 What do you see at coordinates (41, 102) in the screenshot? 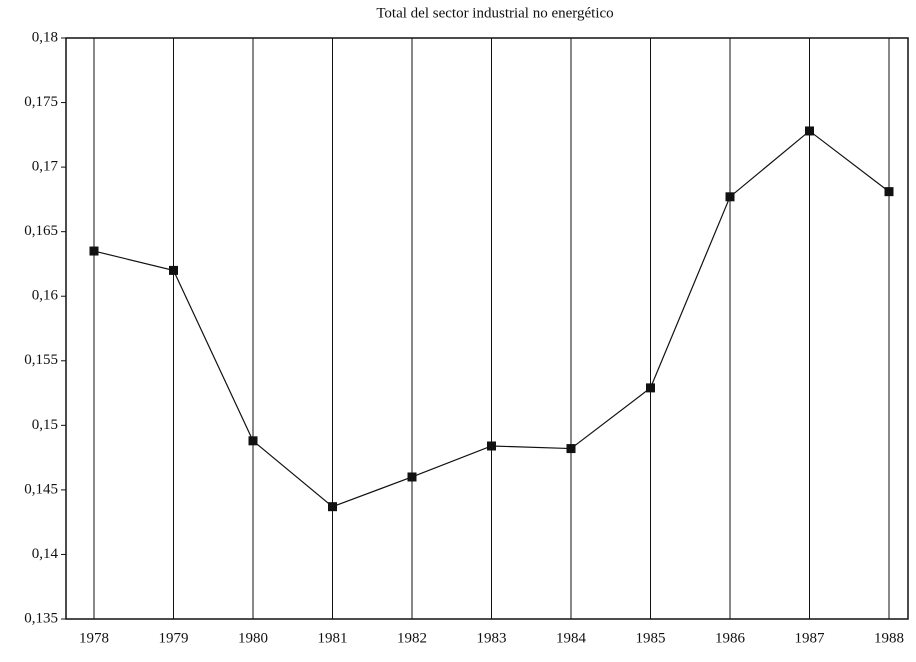
I see `y-tick-label: 0,175` at bounding box center [41, 102].